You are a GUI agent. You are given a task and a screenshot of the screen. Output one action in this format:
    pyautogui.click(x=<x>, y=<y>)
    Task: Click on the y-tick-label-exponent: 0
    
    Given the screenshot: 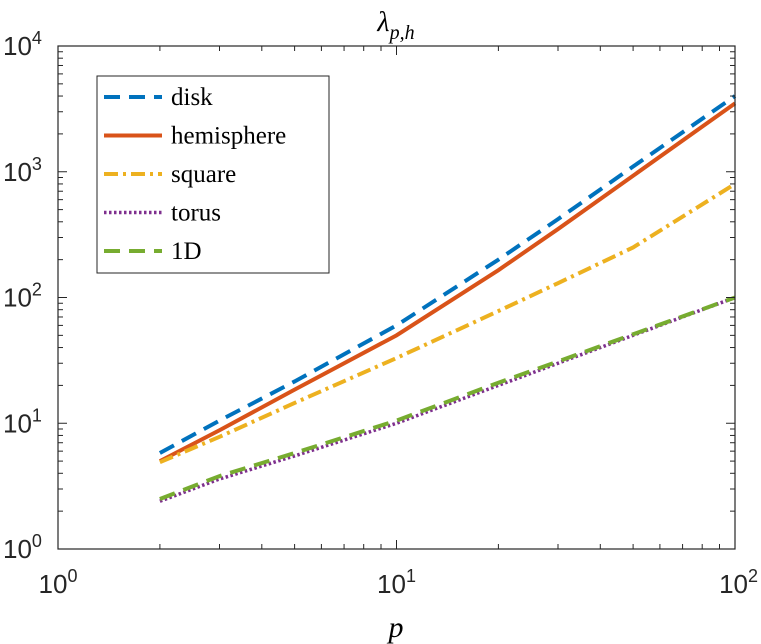 What is the action you would take?
    pyautogui.click(x=37, y=541)
    